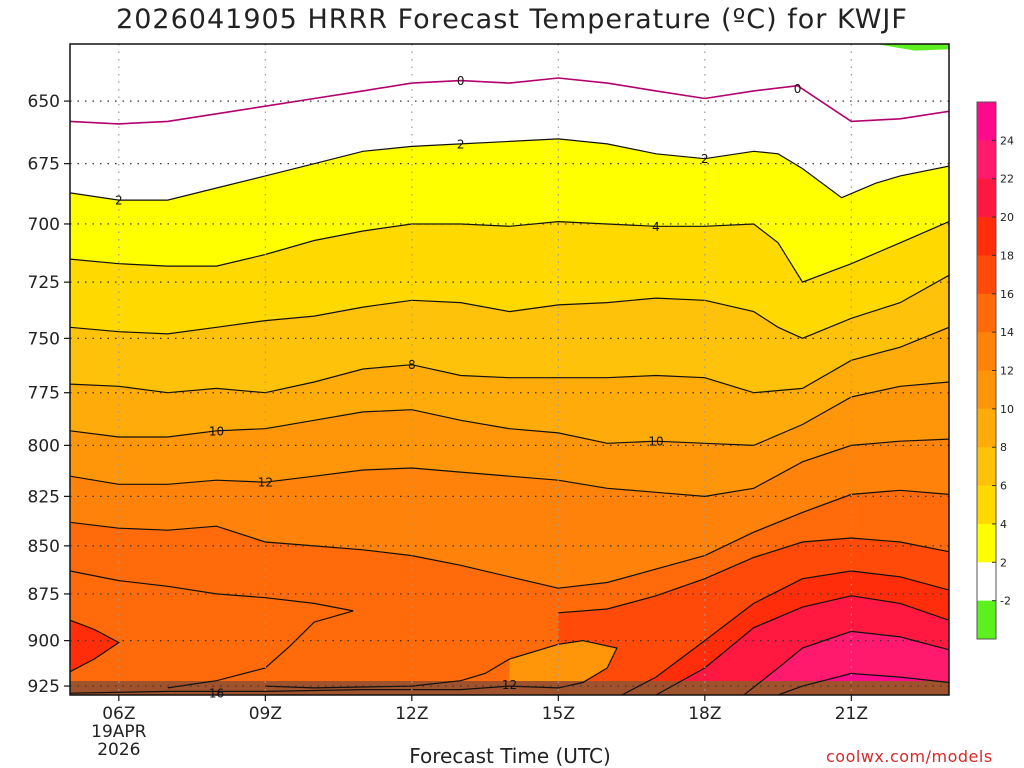  Describe the element at coordinates (411, 714) in the screenshot. I see `x-tick-label-12Z: 12Z` at that location.